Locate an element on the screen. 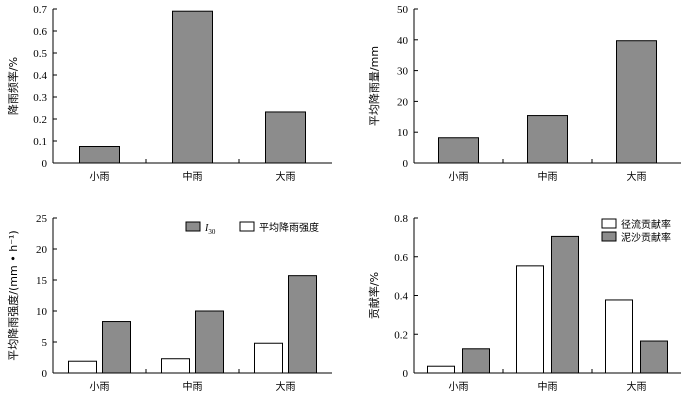 This screenshot has height=403, width=700. legend-label: 平均降雨强度 is located at coordinates (289, 227).